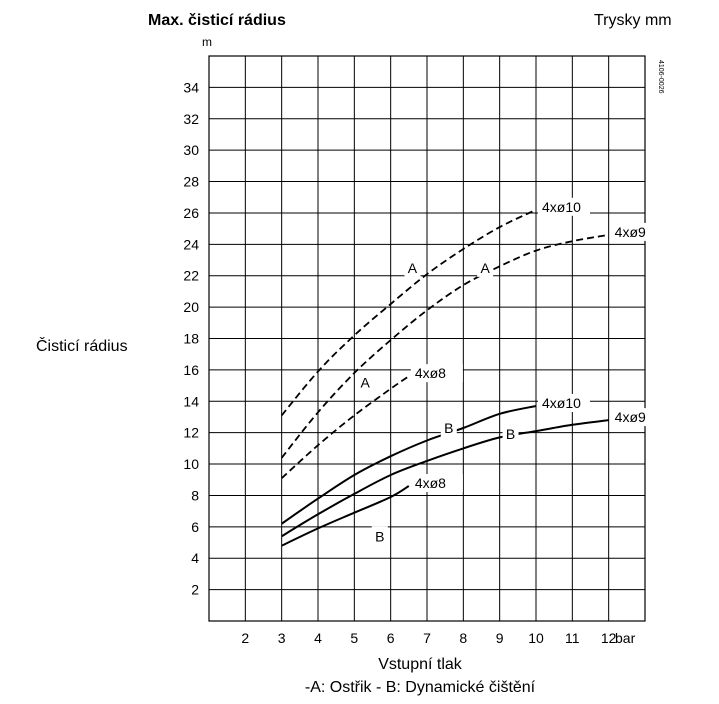 This screenshot has width=719, height=704. What do you see at coordinates (82, 345) in the screenshot?
I see `y-axis-label: Čisticí rádius` at bounding box center [82, 345].